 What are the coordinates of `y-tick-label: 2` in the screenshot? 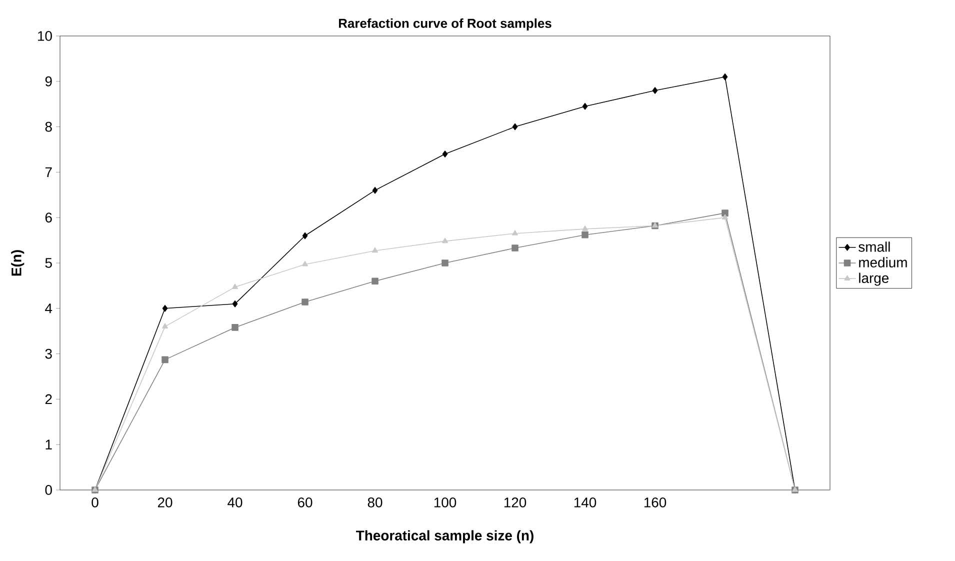 It's located at (48, 399).